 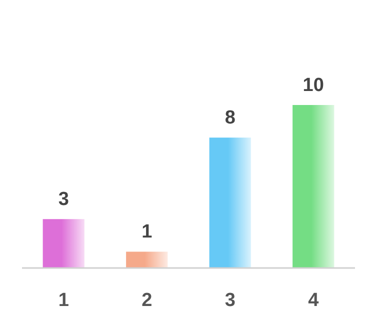 What do you see at coordinates (147, 300) in the screenshot?
I see `x-tick-label: 2` at bounding box center [147, 300].